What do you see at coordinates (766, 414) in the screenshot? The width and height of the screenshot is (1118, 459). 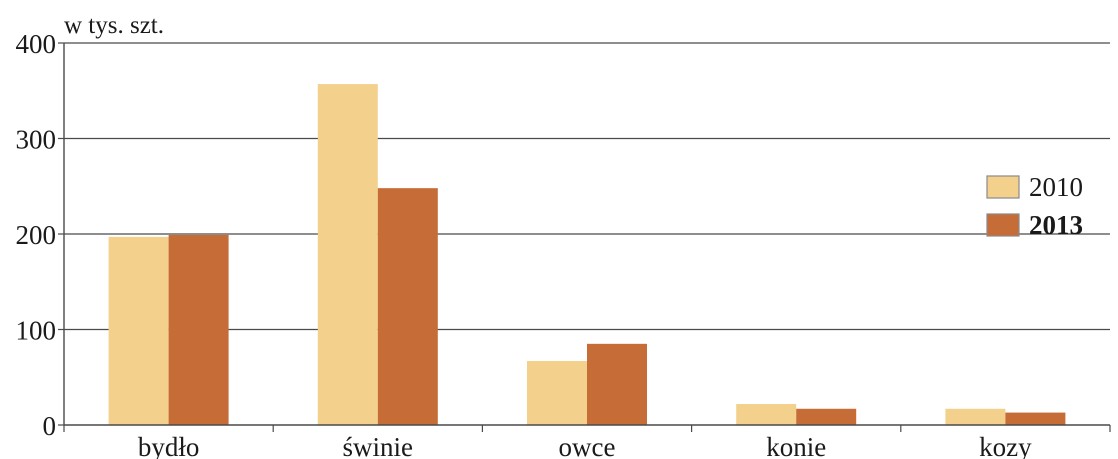 I see `bar-2010-konie` at bounding box center [766, 414].